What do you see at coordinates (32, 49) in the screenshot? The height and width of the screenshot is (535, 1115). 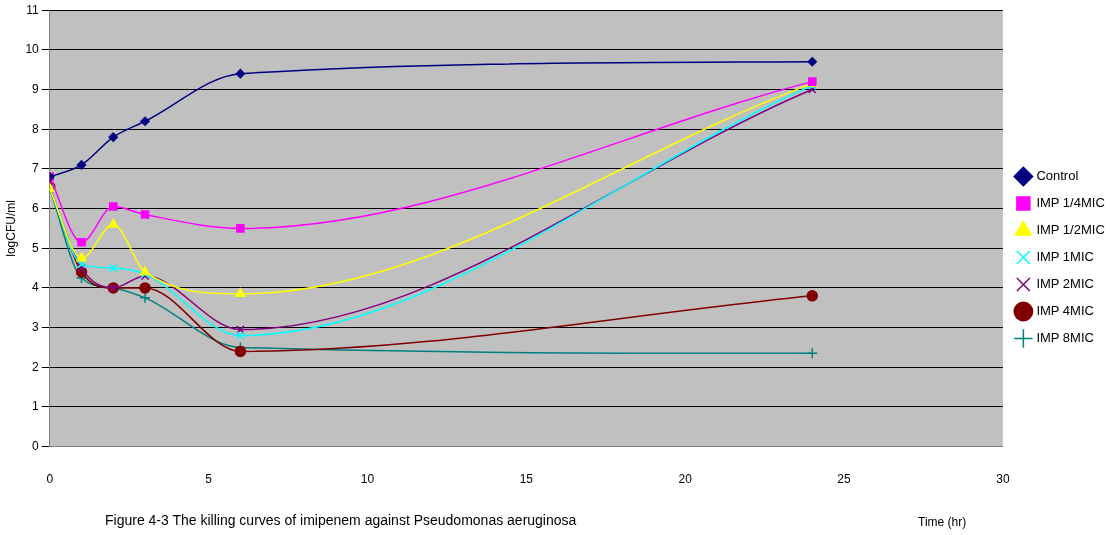 I see `y-tick-label: 10` at bounding box center [32, 49].